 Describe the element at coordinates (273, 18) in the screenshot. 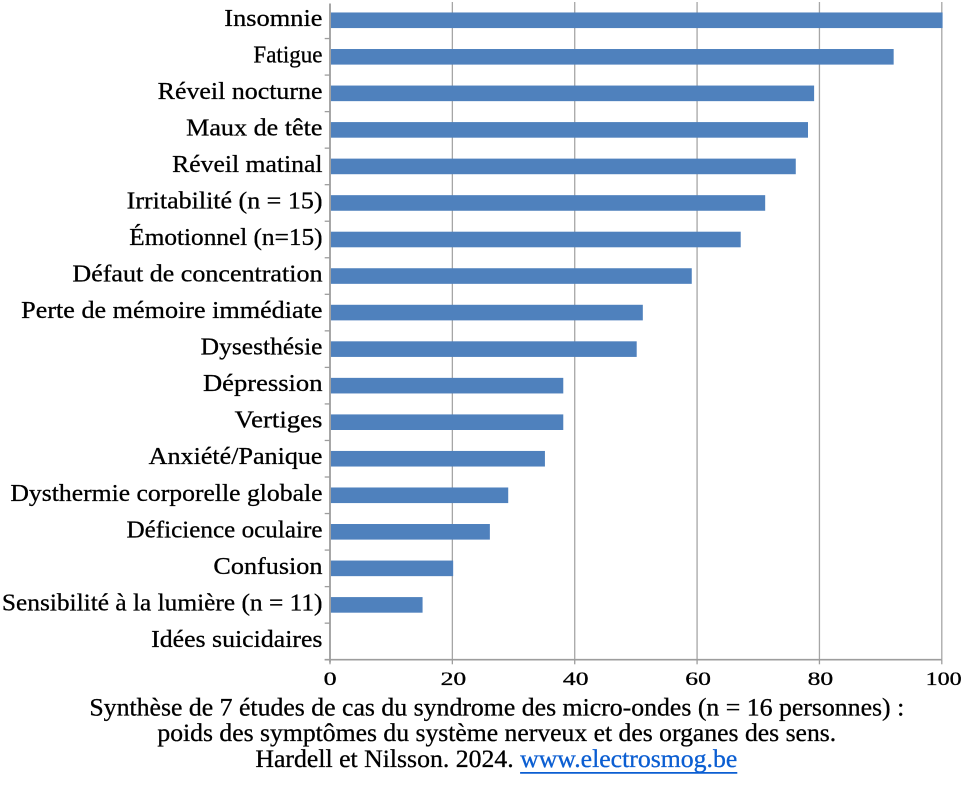

I see `svg-text: Insomnie` at that location.